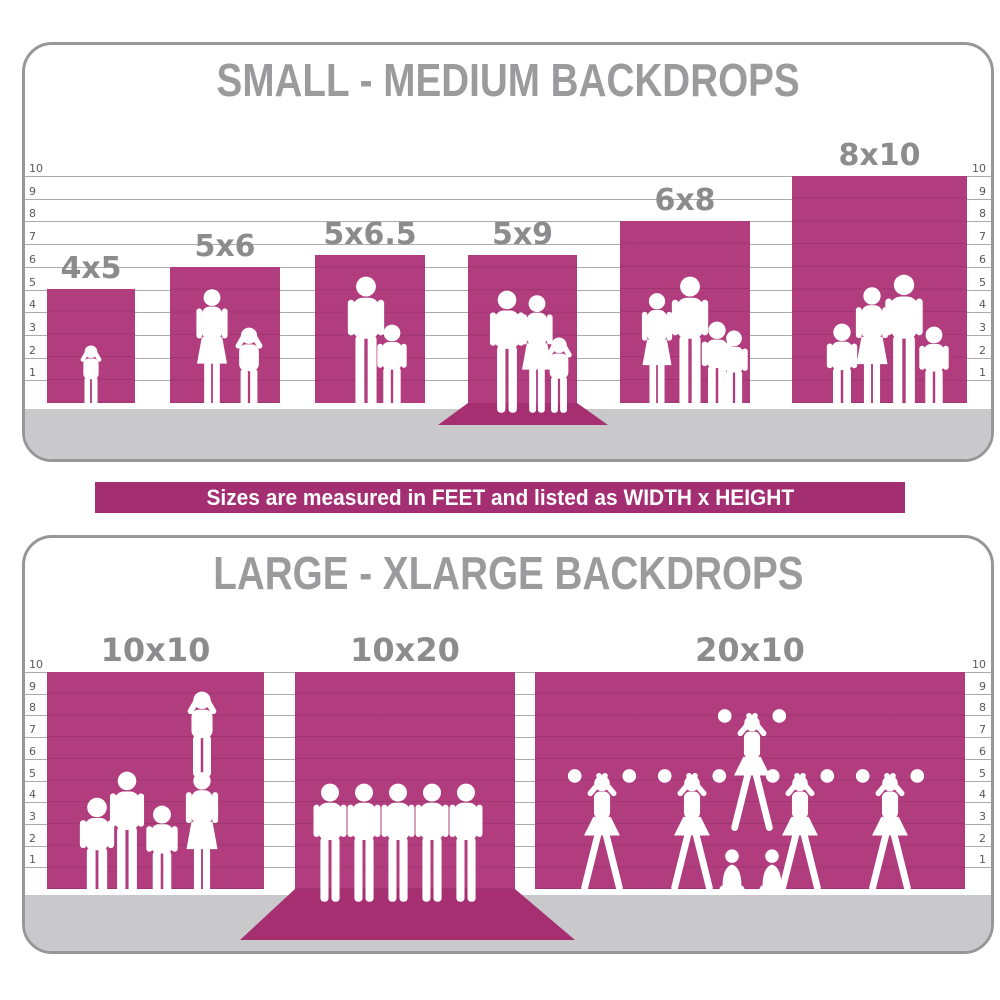 This screenshot has width=1000, height=1000. What do you see at coordinates (370, 234) in the screenshot?
I see `backdrop-size-label: 5x6.5` at bounding box center [370, 234].